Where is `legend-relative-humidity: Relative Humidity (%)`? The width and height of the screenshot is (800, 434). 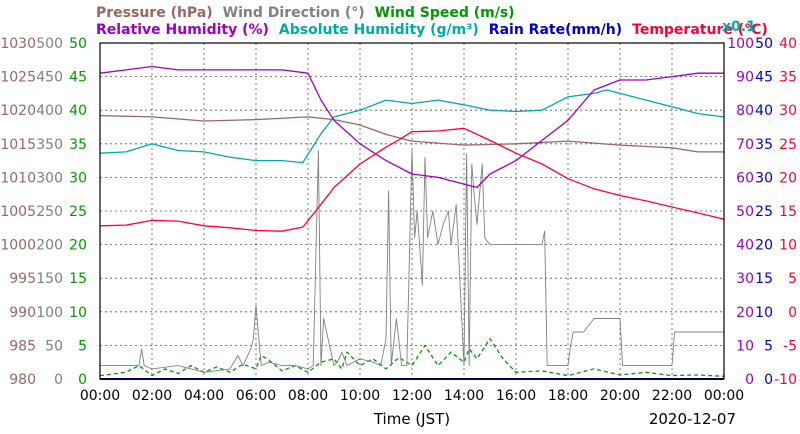 legend-relative-humidity: Relative Humidity (%) is located at coordinates (182, 30).